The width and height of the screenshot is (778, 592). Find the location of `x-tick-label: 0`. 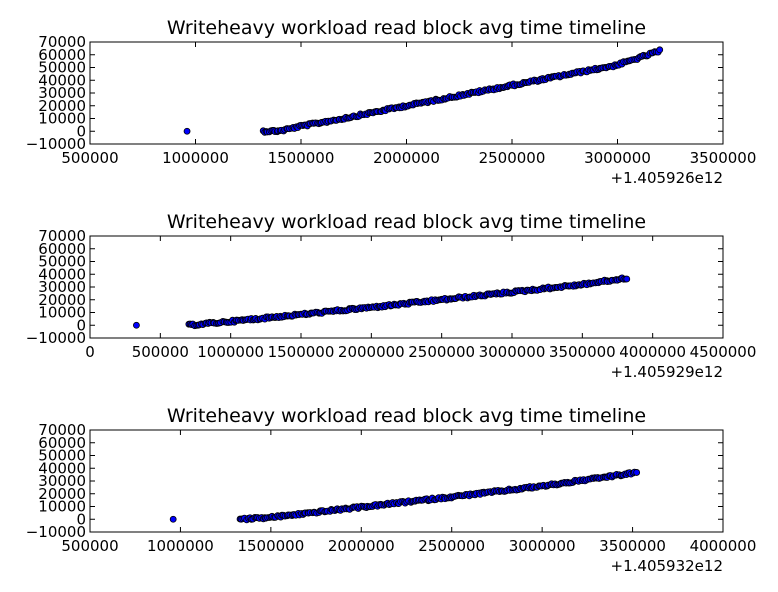

x-tick-label: 0 is located at coordinates (90, 352).